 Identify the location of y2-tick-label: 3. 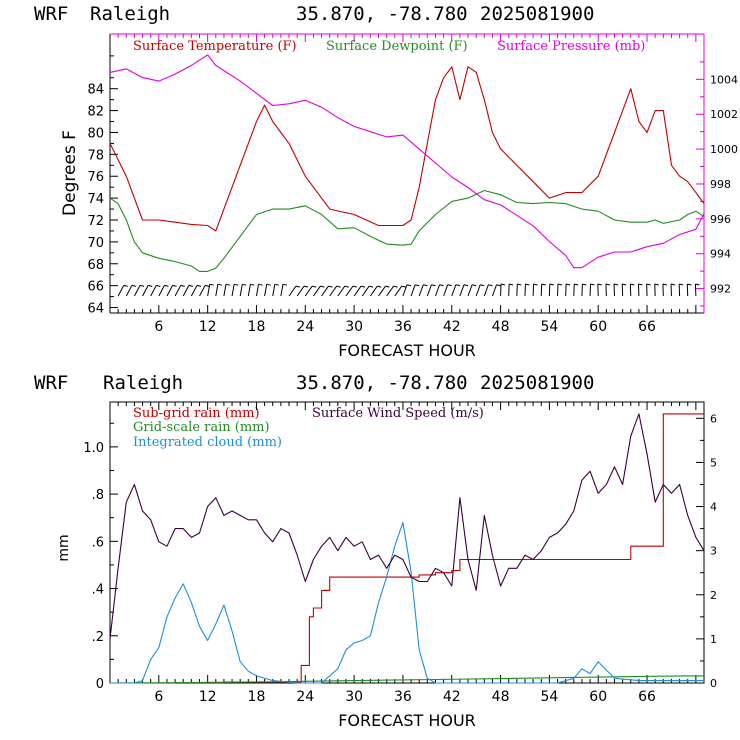
(713, 551).